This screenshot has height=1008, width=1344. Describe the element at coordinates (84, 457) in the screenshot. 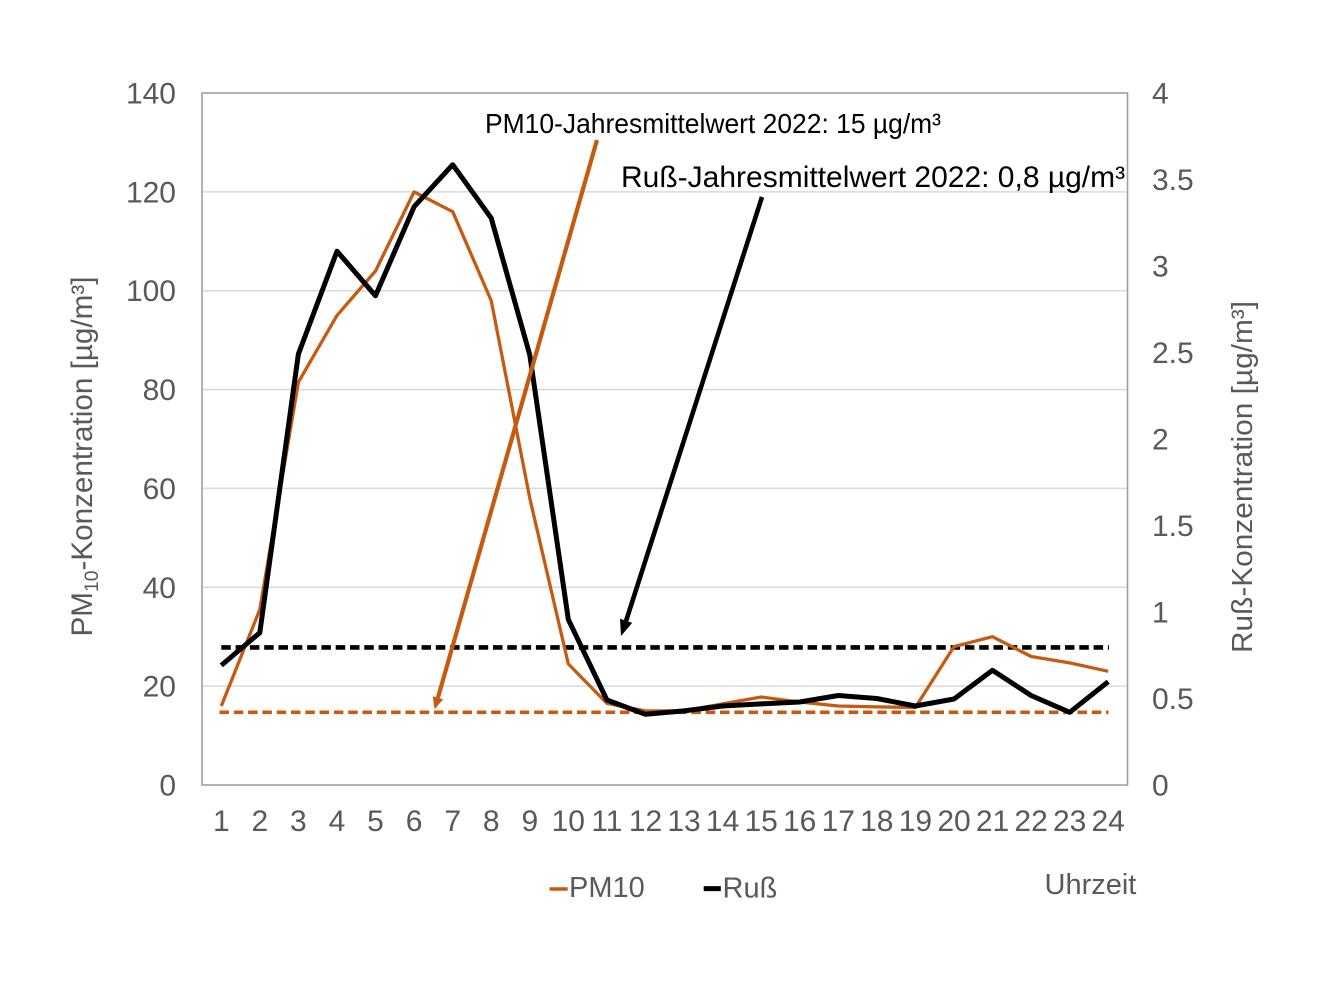

I see `svg-text: PM10-Konzentration [µg/m³]` at that location.